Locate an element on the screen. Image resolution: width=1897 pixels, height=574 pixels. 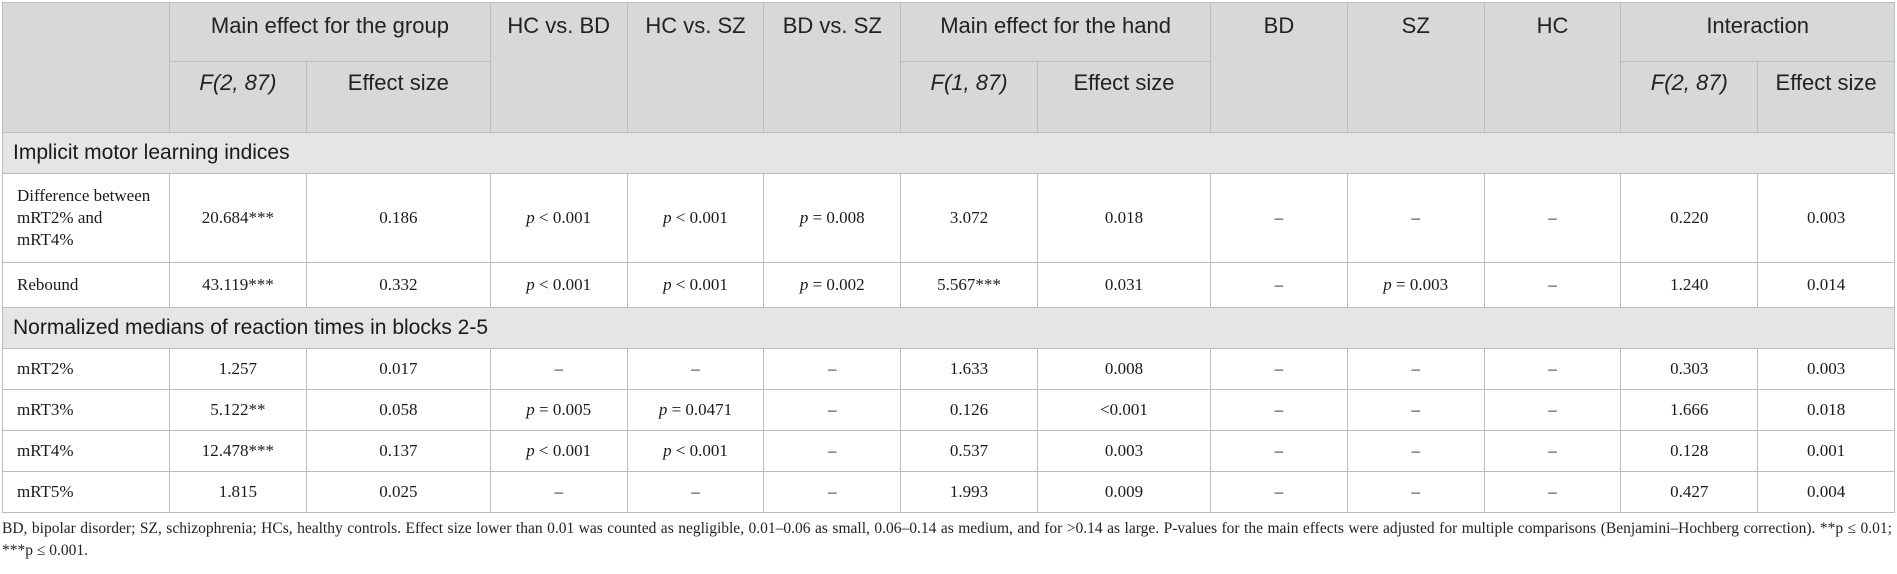
table-cell: 20.684*** is located at coordinates (238, 218).